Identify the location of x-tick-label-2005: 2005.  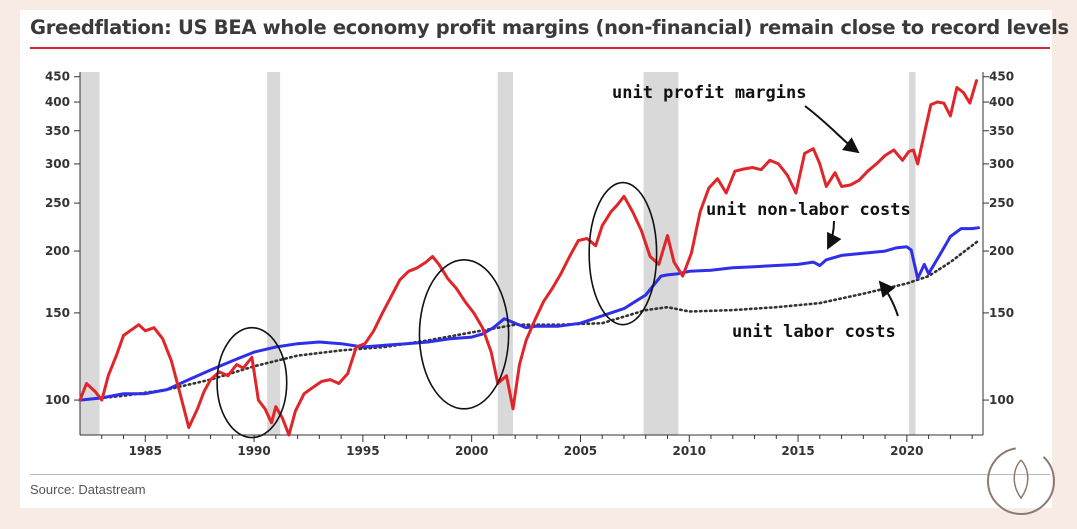
(580, 451).